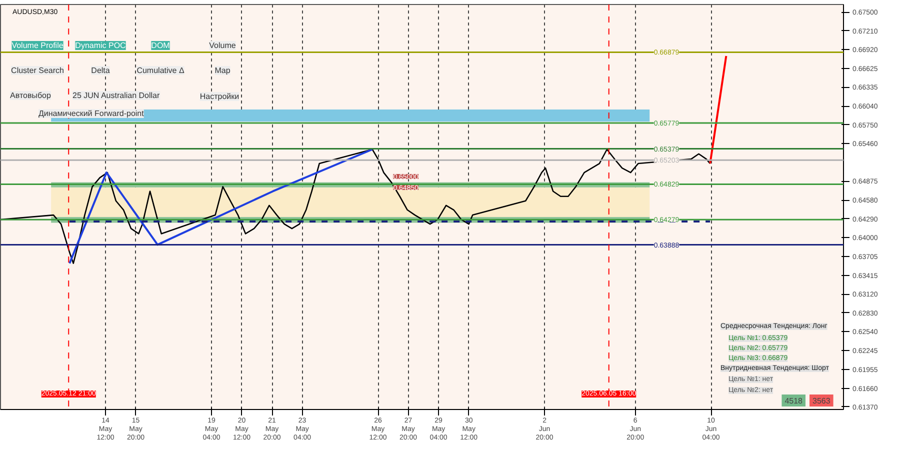 The height and width of the screenshot is (449, 900). Describe the element at coordinates (794, 401) in the screenshot. I see `annotation: 4518` at that location.